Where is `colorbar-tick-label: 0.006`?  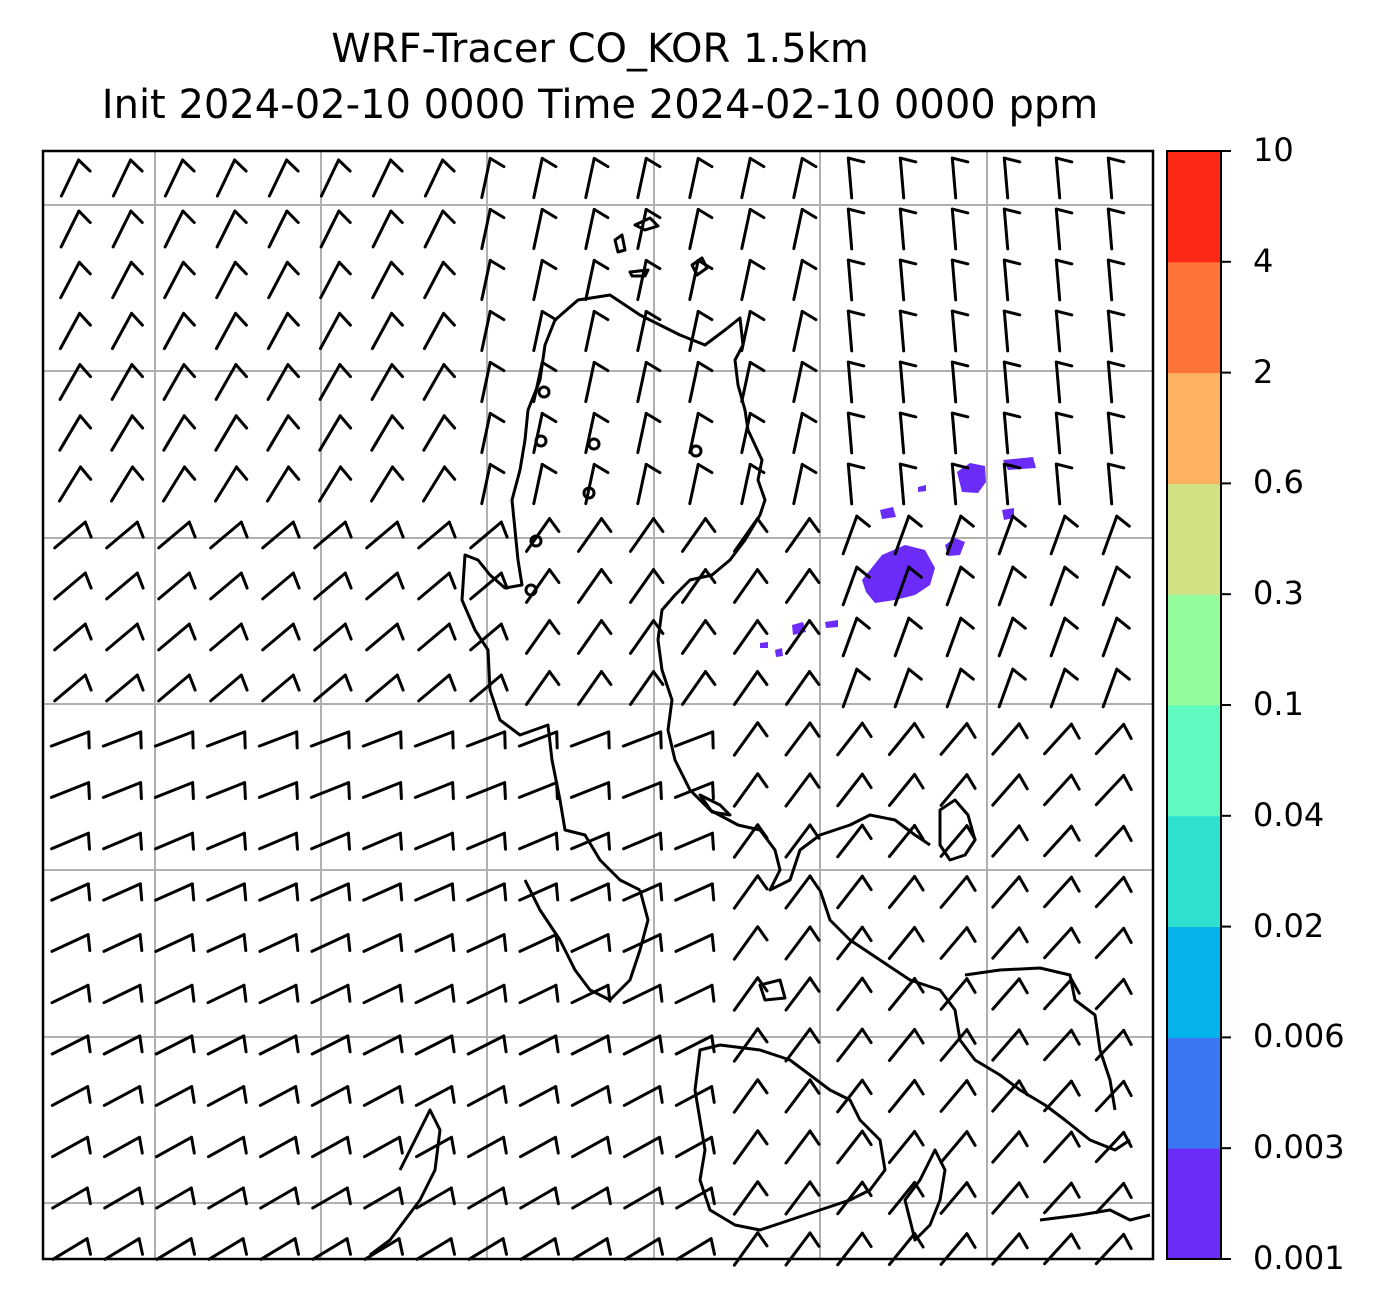 colorbar-tick-label: 0.006 is located at coordinates (1299, 1036).